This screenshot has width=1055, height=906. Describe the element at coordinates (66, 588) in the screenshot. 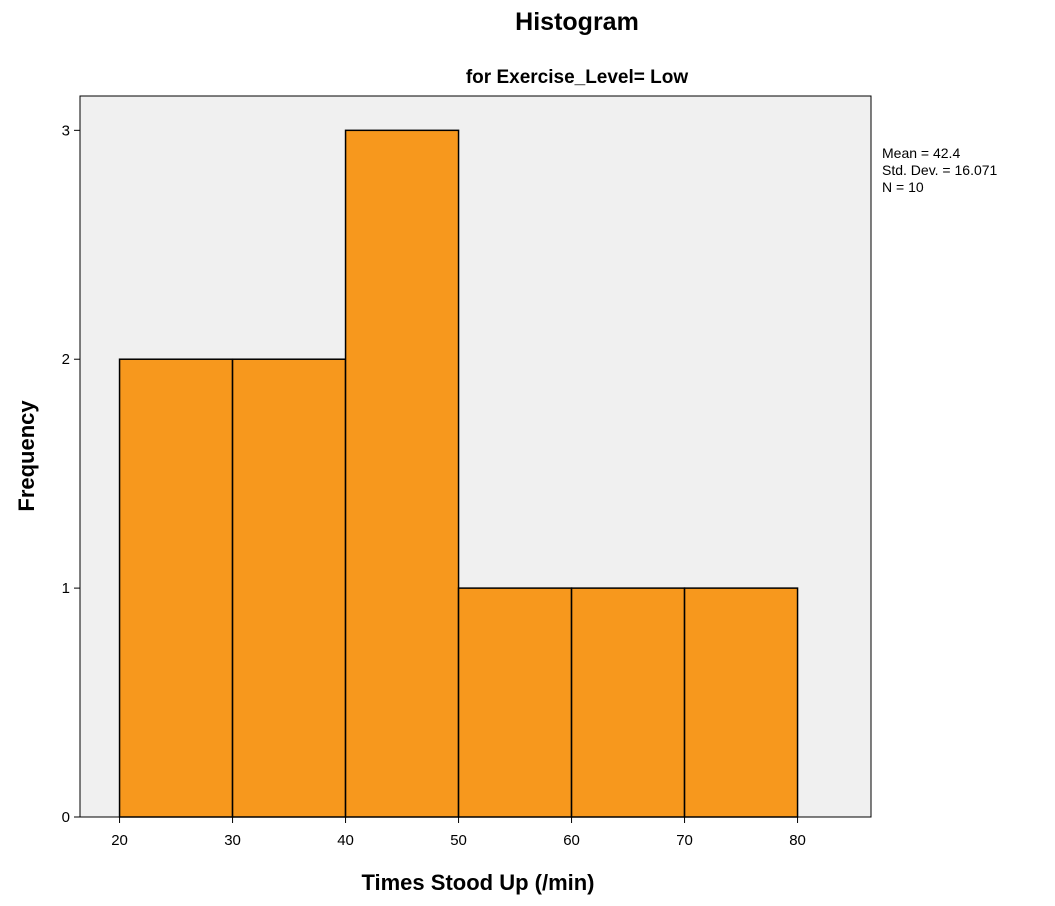

I see `y-tick-label: 1` at that location.